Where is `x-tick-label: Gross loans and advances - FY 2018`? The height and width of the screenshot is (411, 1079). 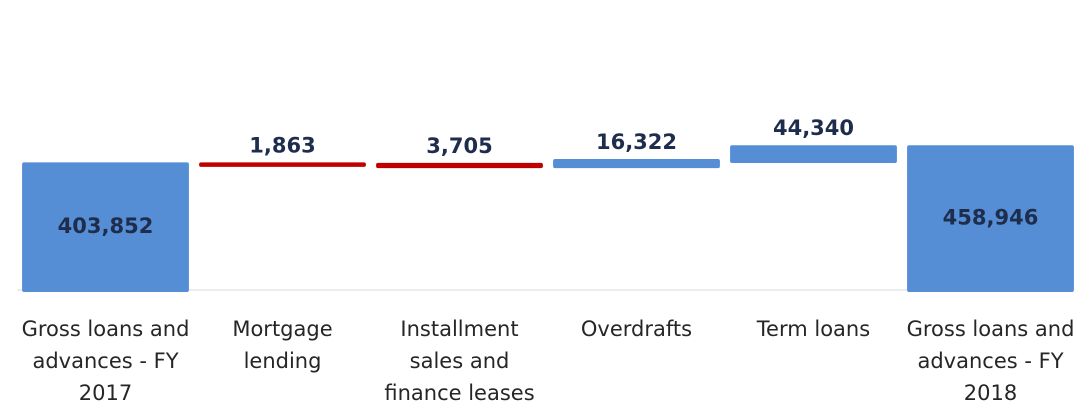
x-tick-label: Gross loans and advances - FY 2018 is located at coordinates (990, 361).